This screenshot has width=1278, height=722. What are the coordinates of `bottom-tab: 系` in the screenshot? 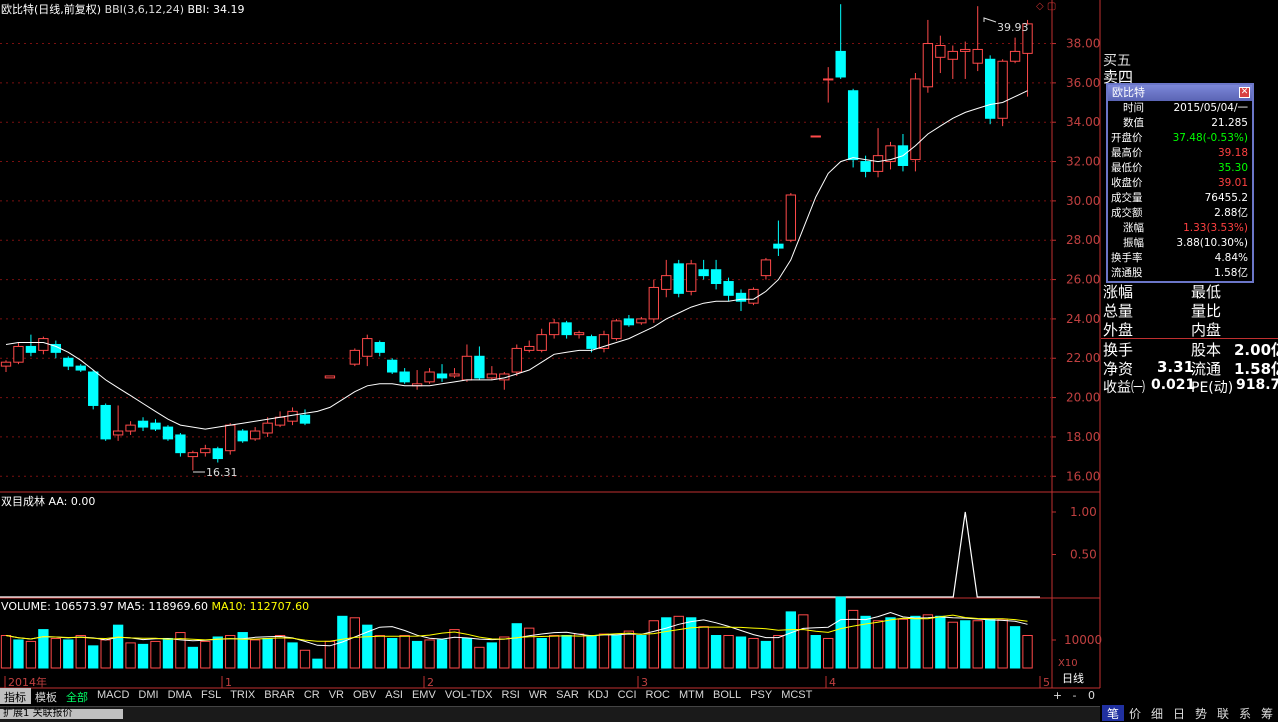 It's located at (1244, 714).